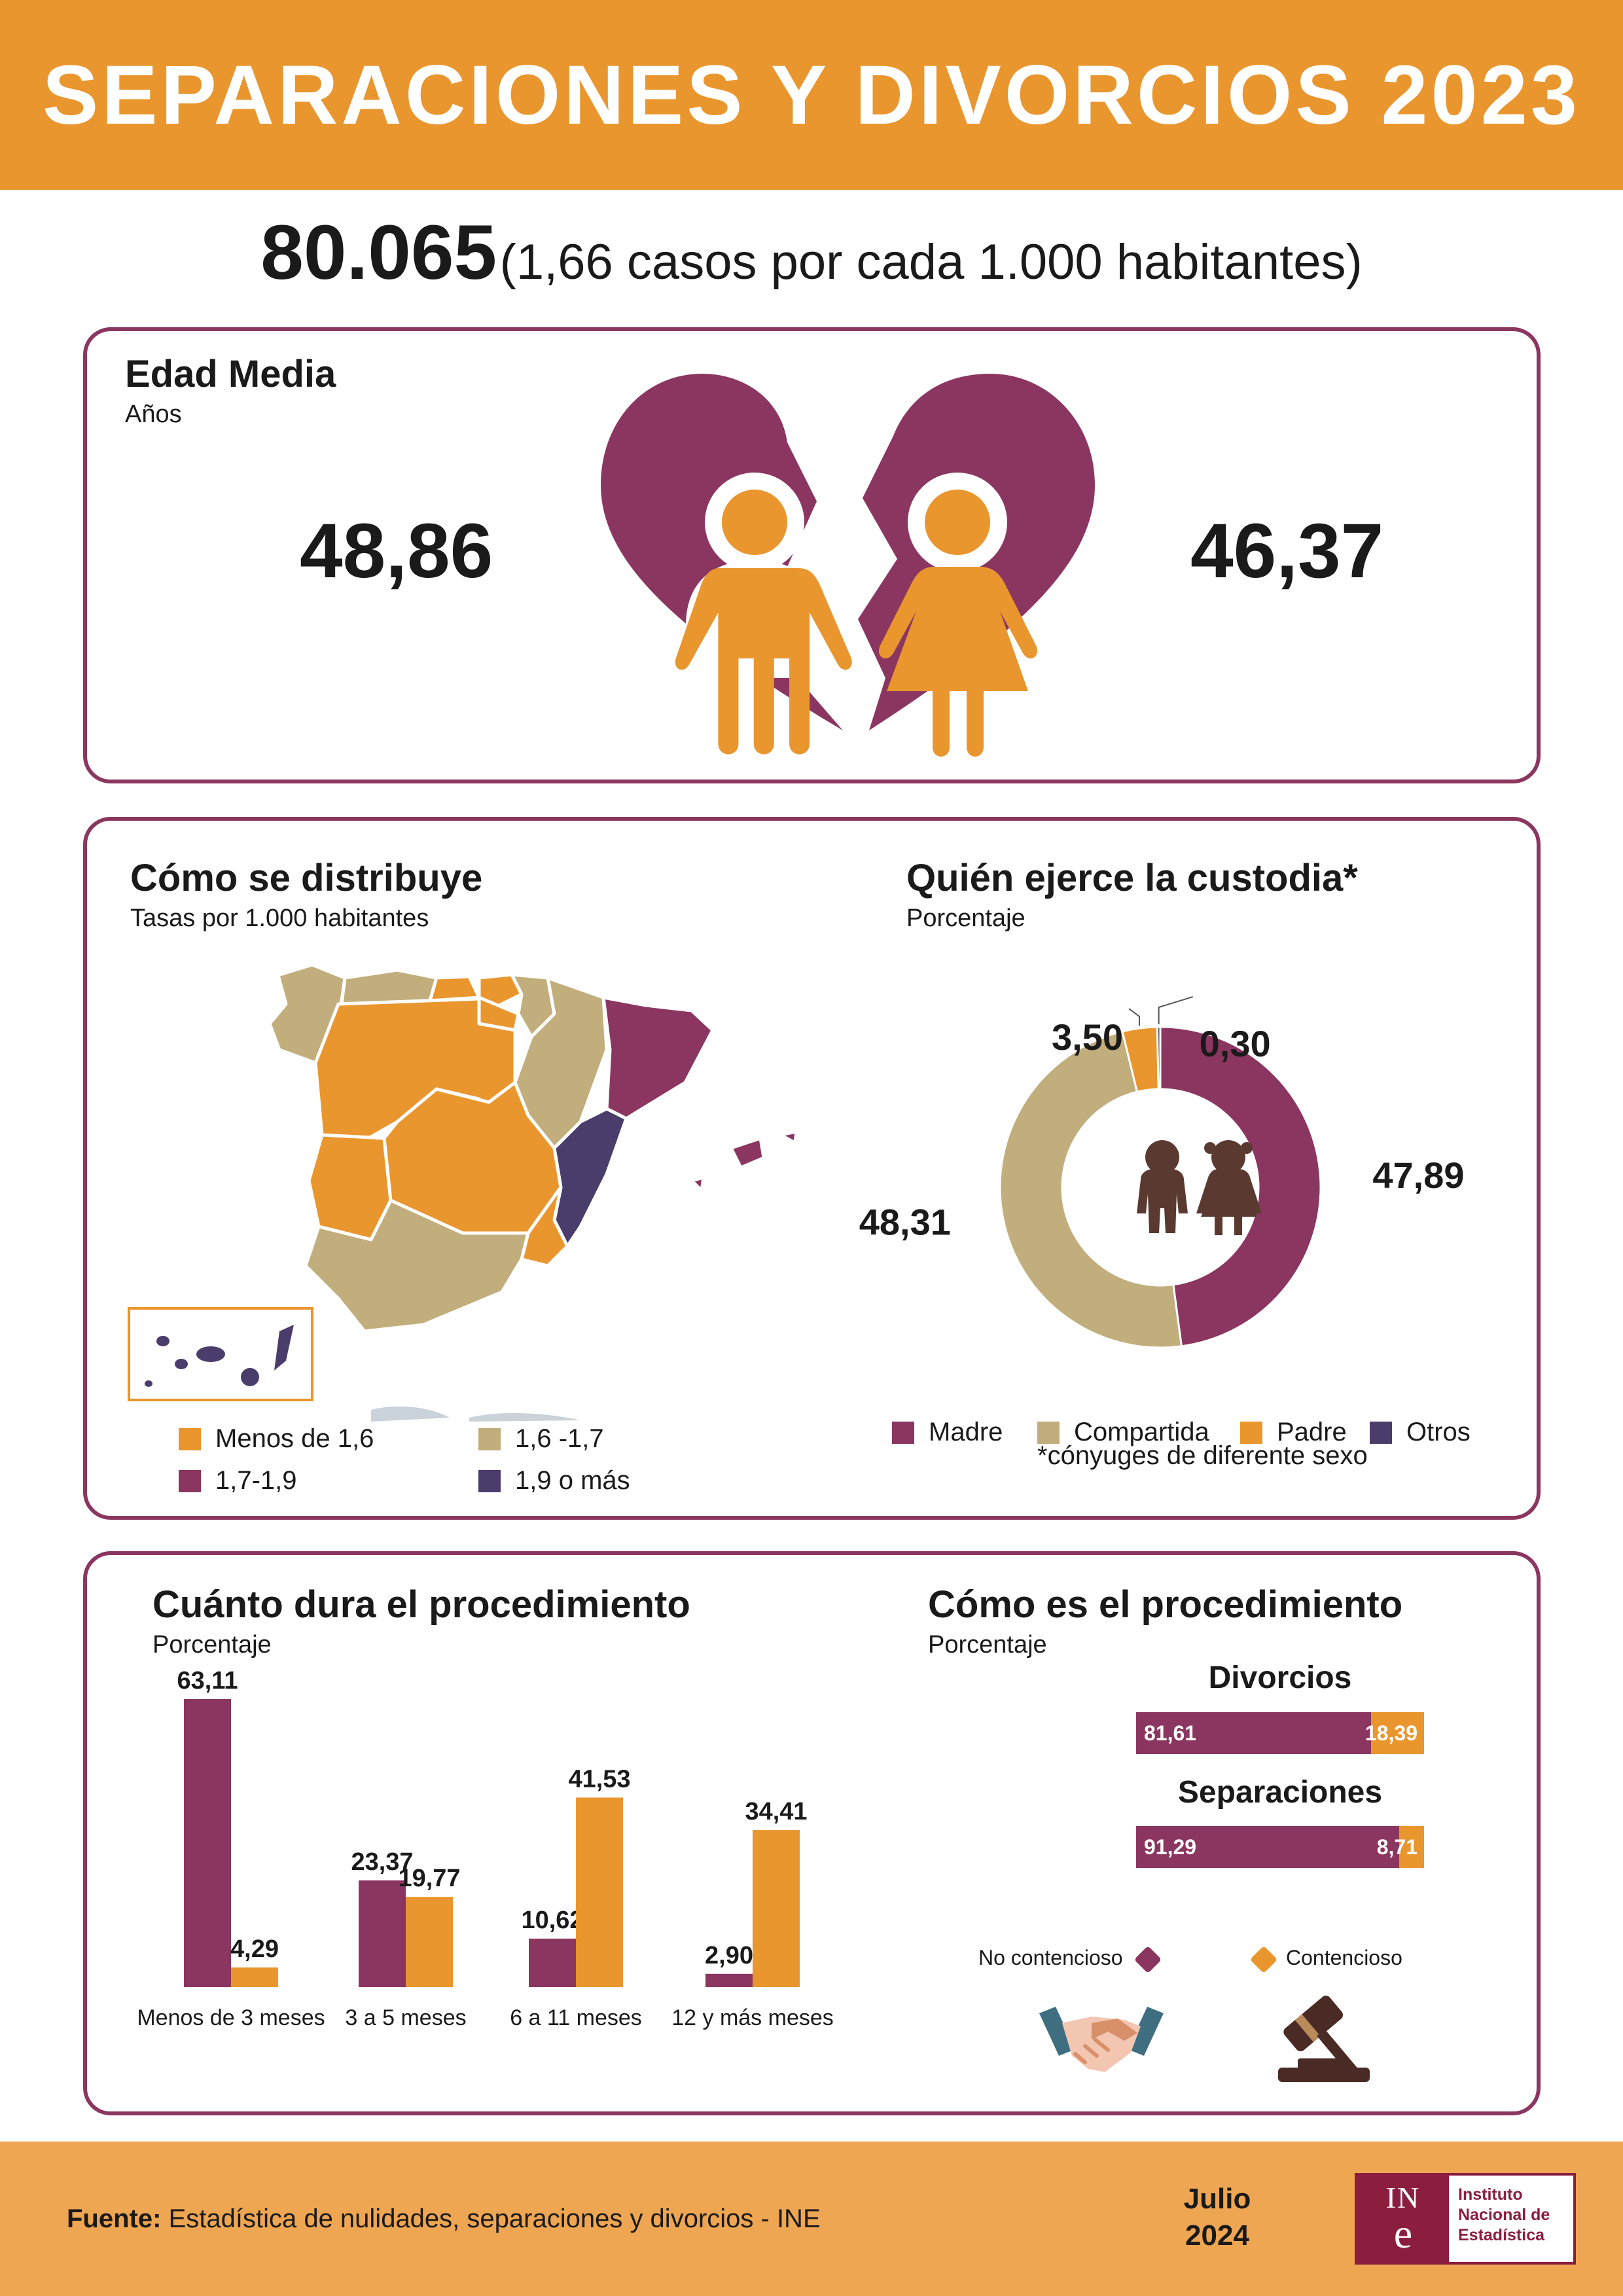 The height and width of the screenshot is (2296, 1623). I want to click on label-madre: 47,89, so click(1418, 1175).